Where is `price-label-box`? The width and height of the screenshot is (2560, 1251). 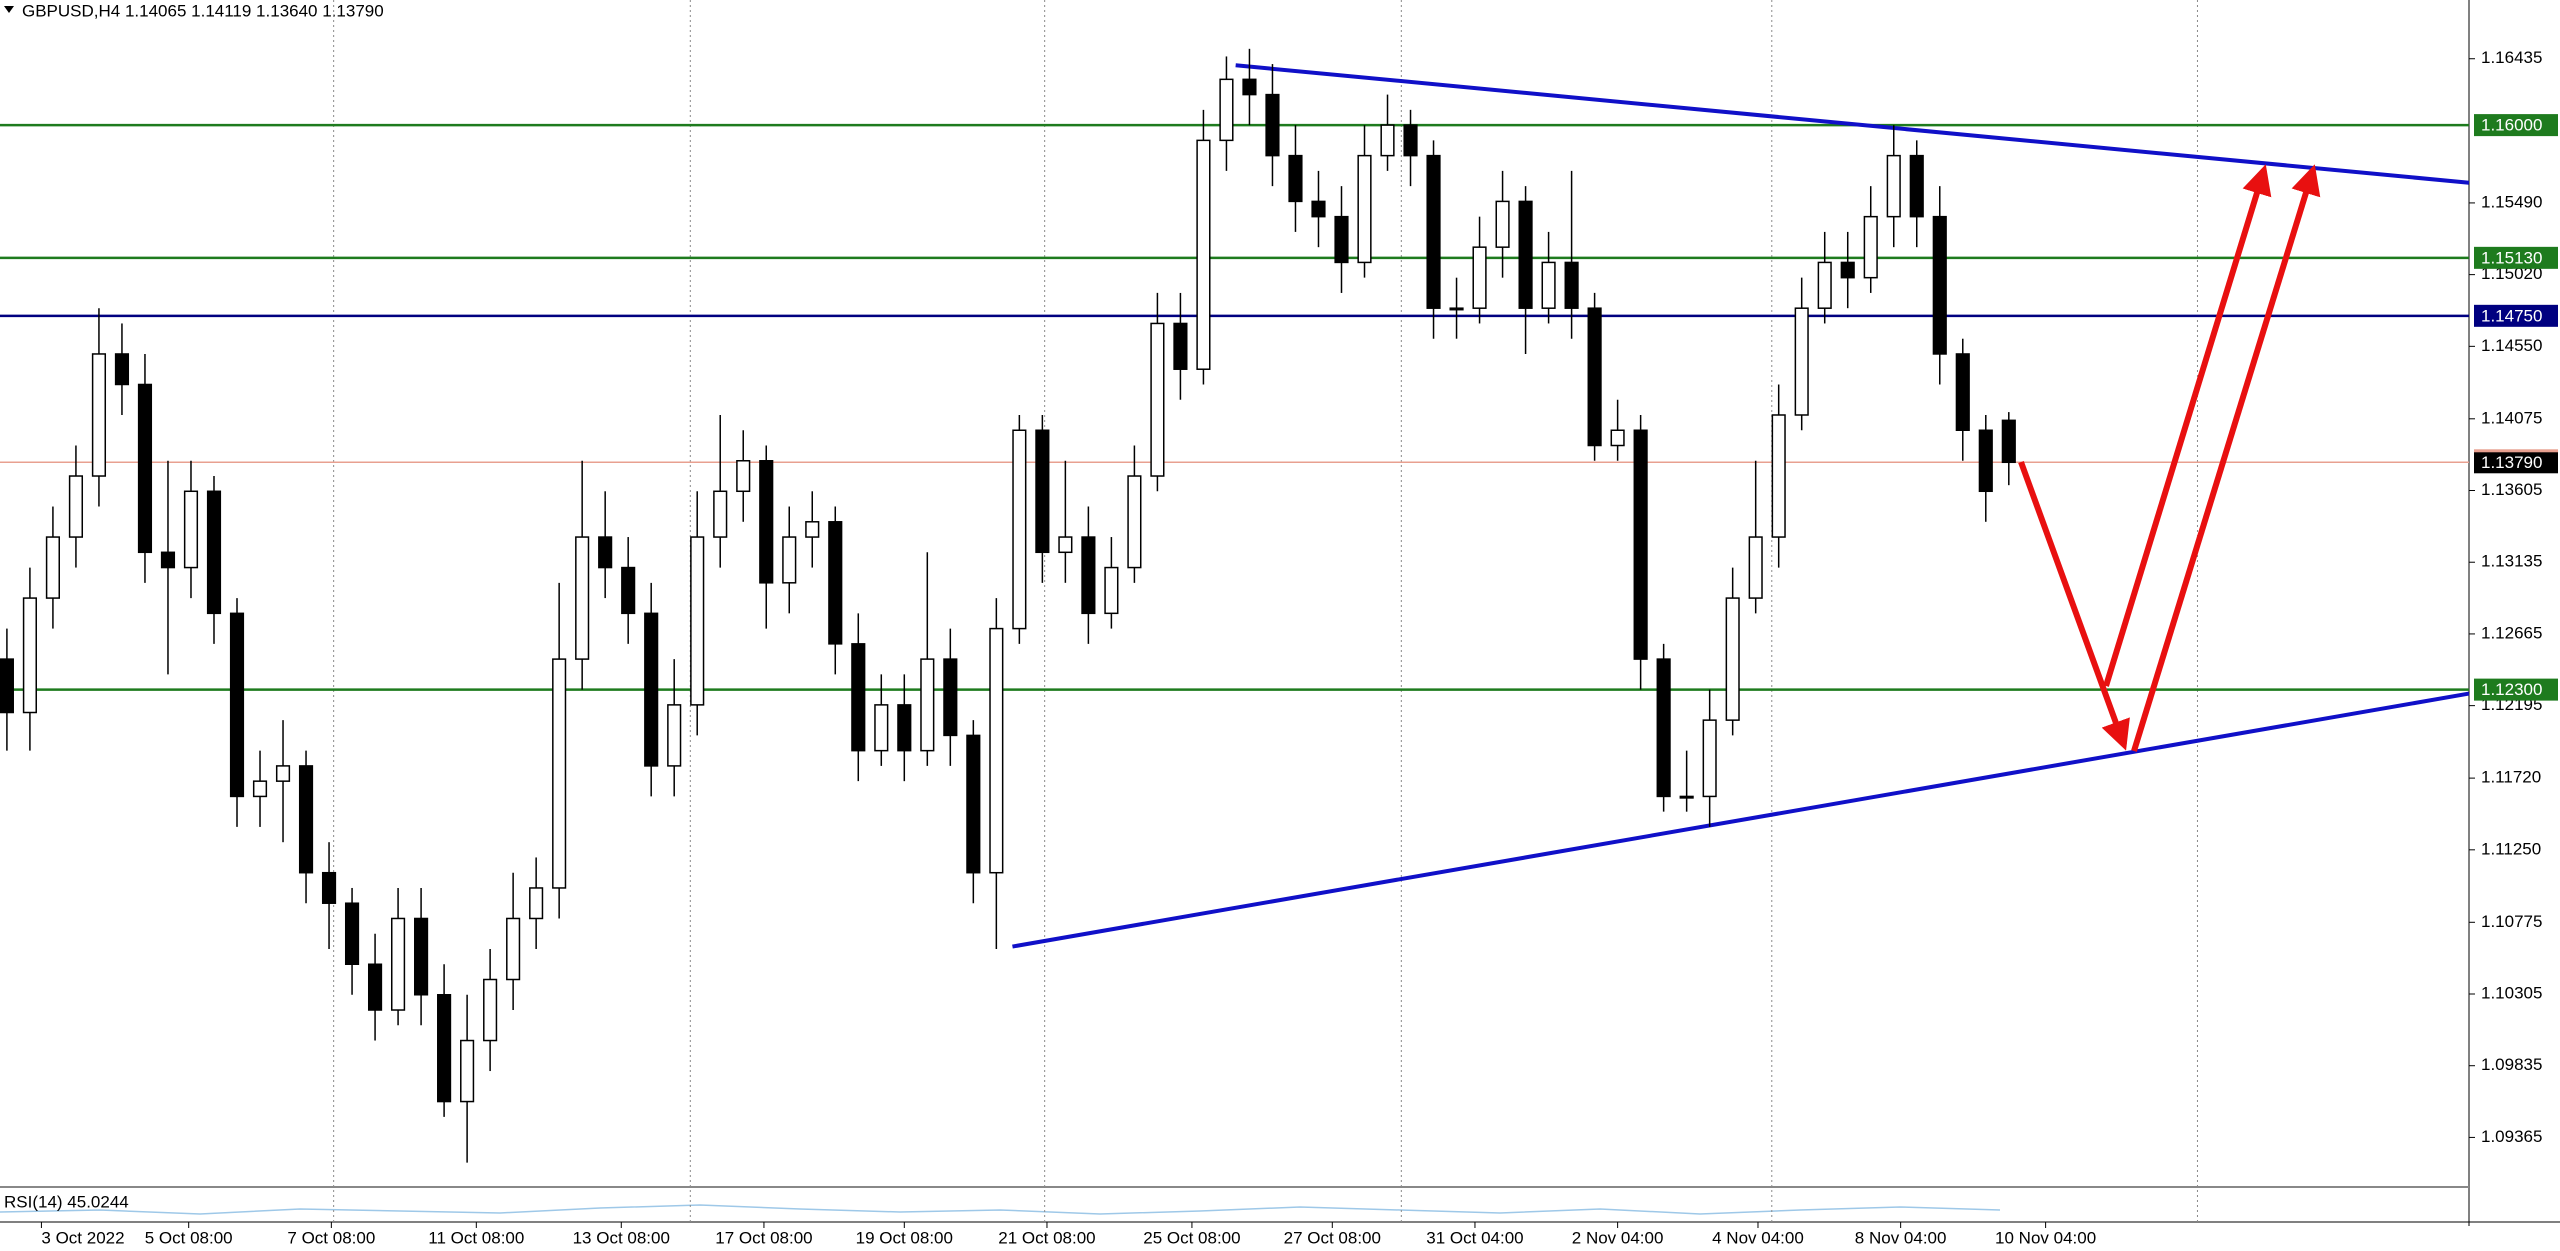
price-label-box is located at coordinates (2516, 462).